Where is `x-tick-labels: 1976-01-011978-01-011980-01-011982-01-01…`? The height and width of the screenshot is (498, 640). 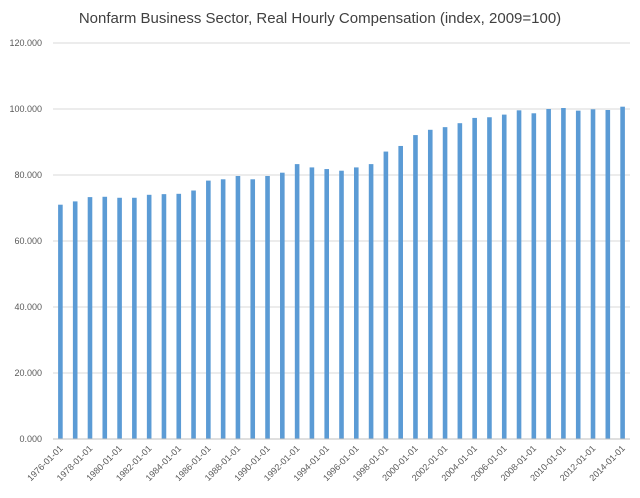
x-tick-labels: 1976-01-011978-01-011980-01-011982-01-01… is located at coordinates (326, 463).